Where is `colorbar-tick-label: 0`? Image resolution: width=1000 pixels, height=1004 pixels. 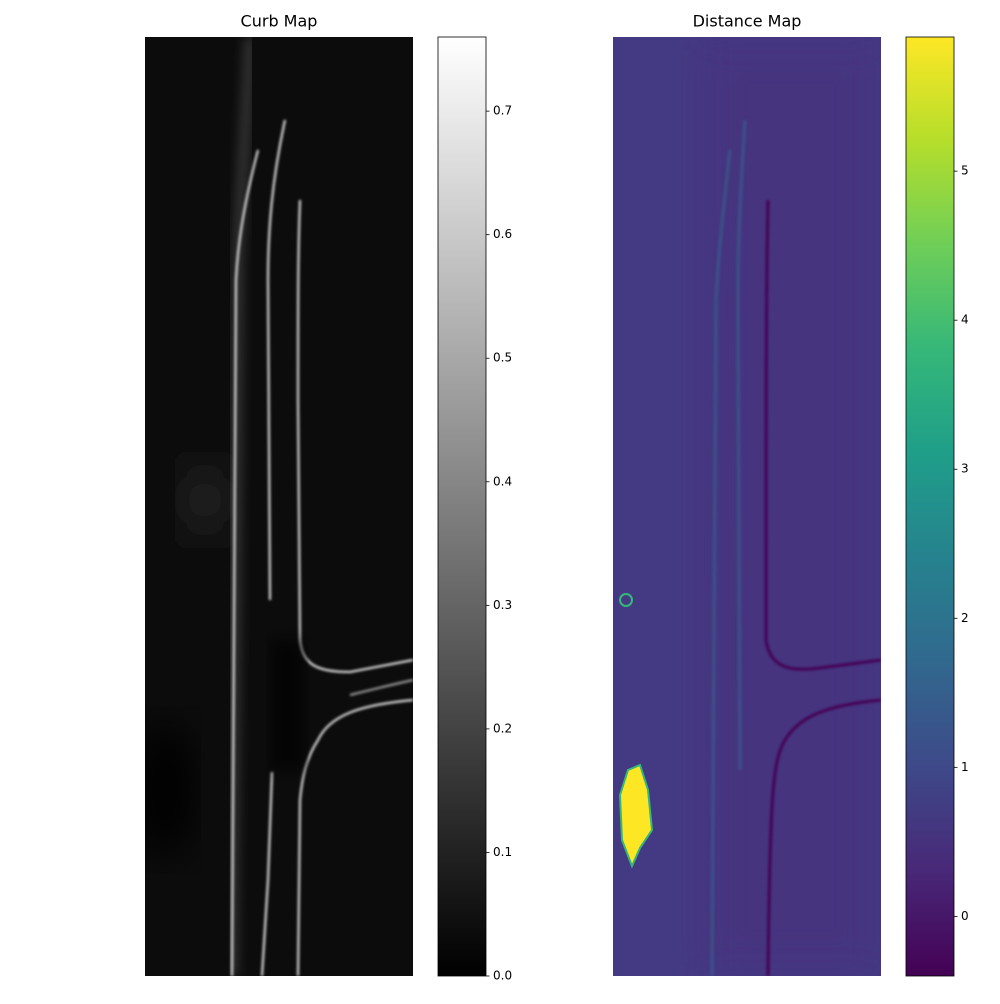
colorbar-tick-label: 0 is located at coordinates (965, 916).